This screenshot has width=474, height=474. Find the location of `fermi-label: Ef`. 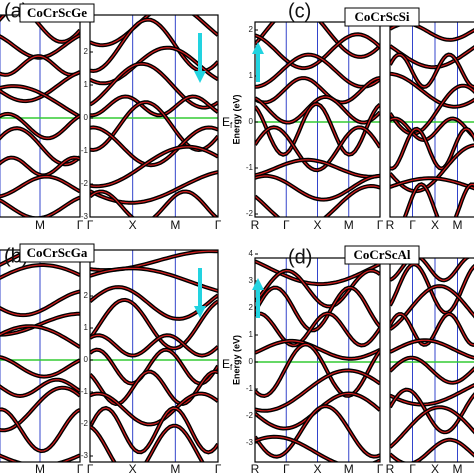

fermi-label: Ef is located at coordinates (227, 364).